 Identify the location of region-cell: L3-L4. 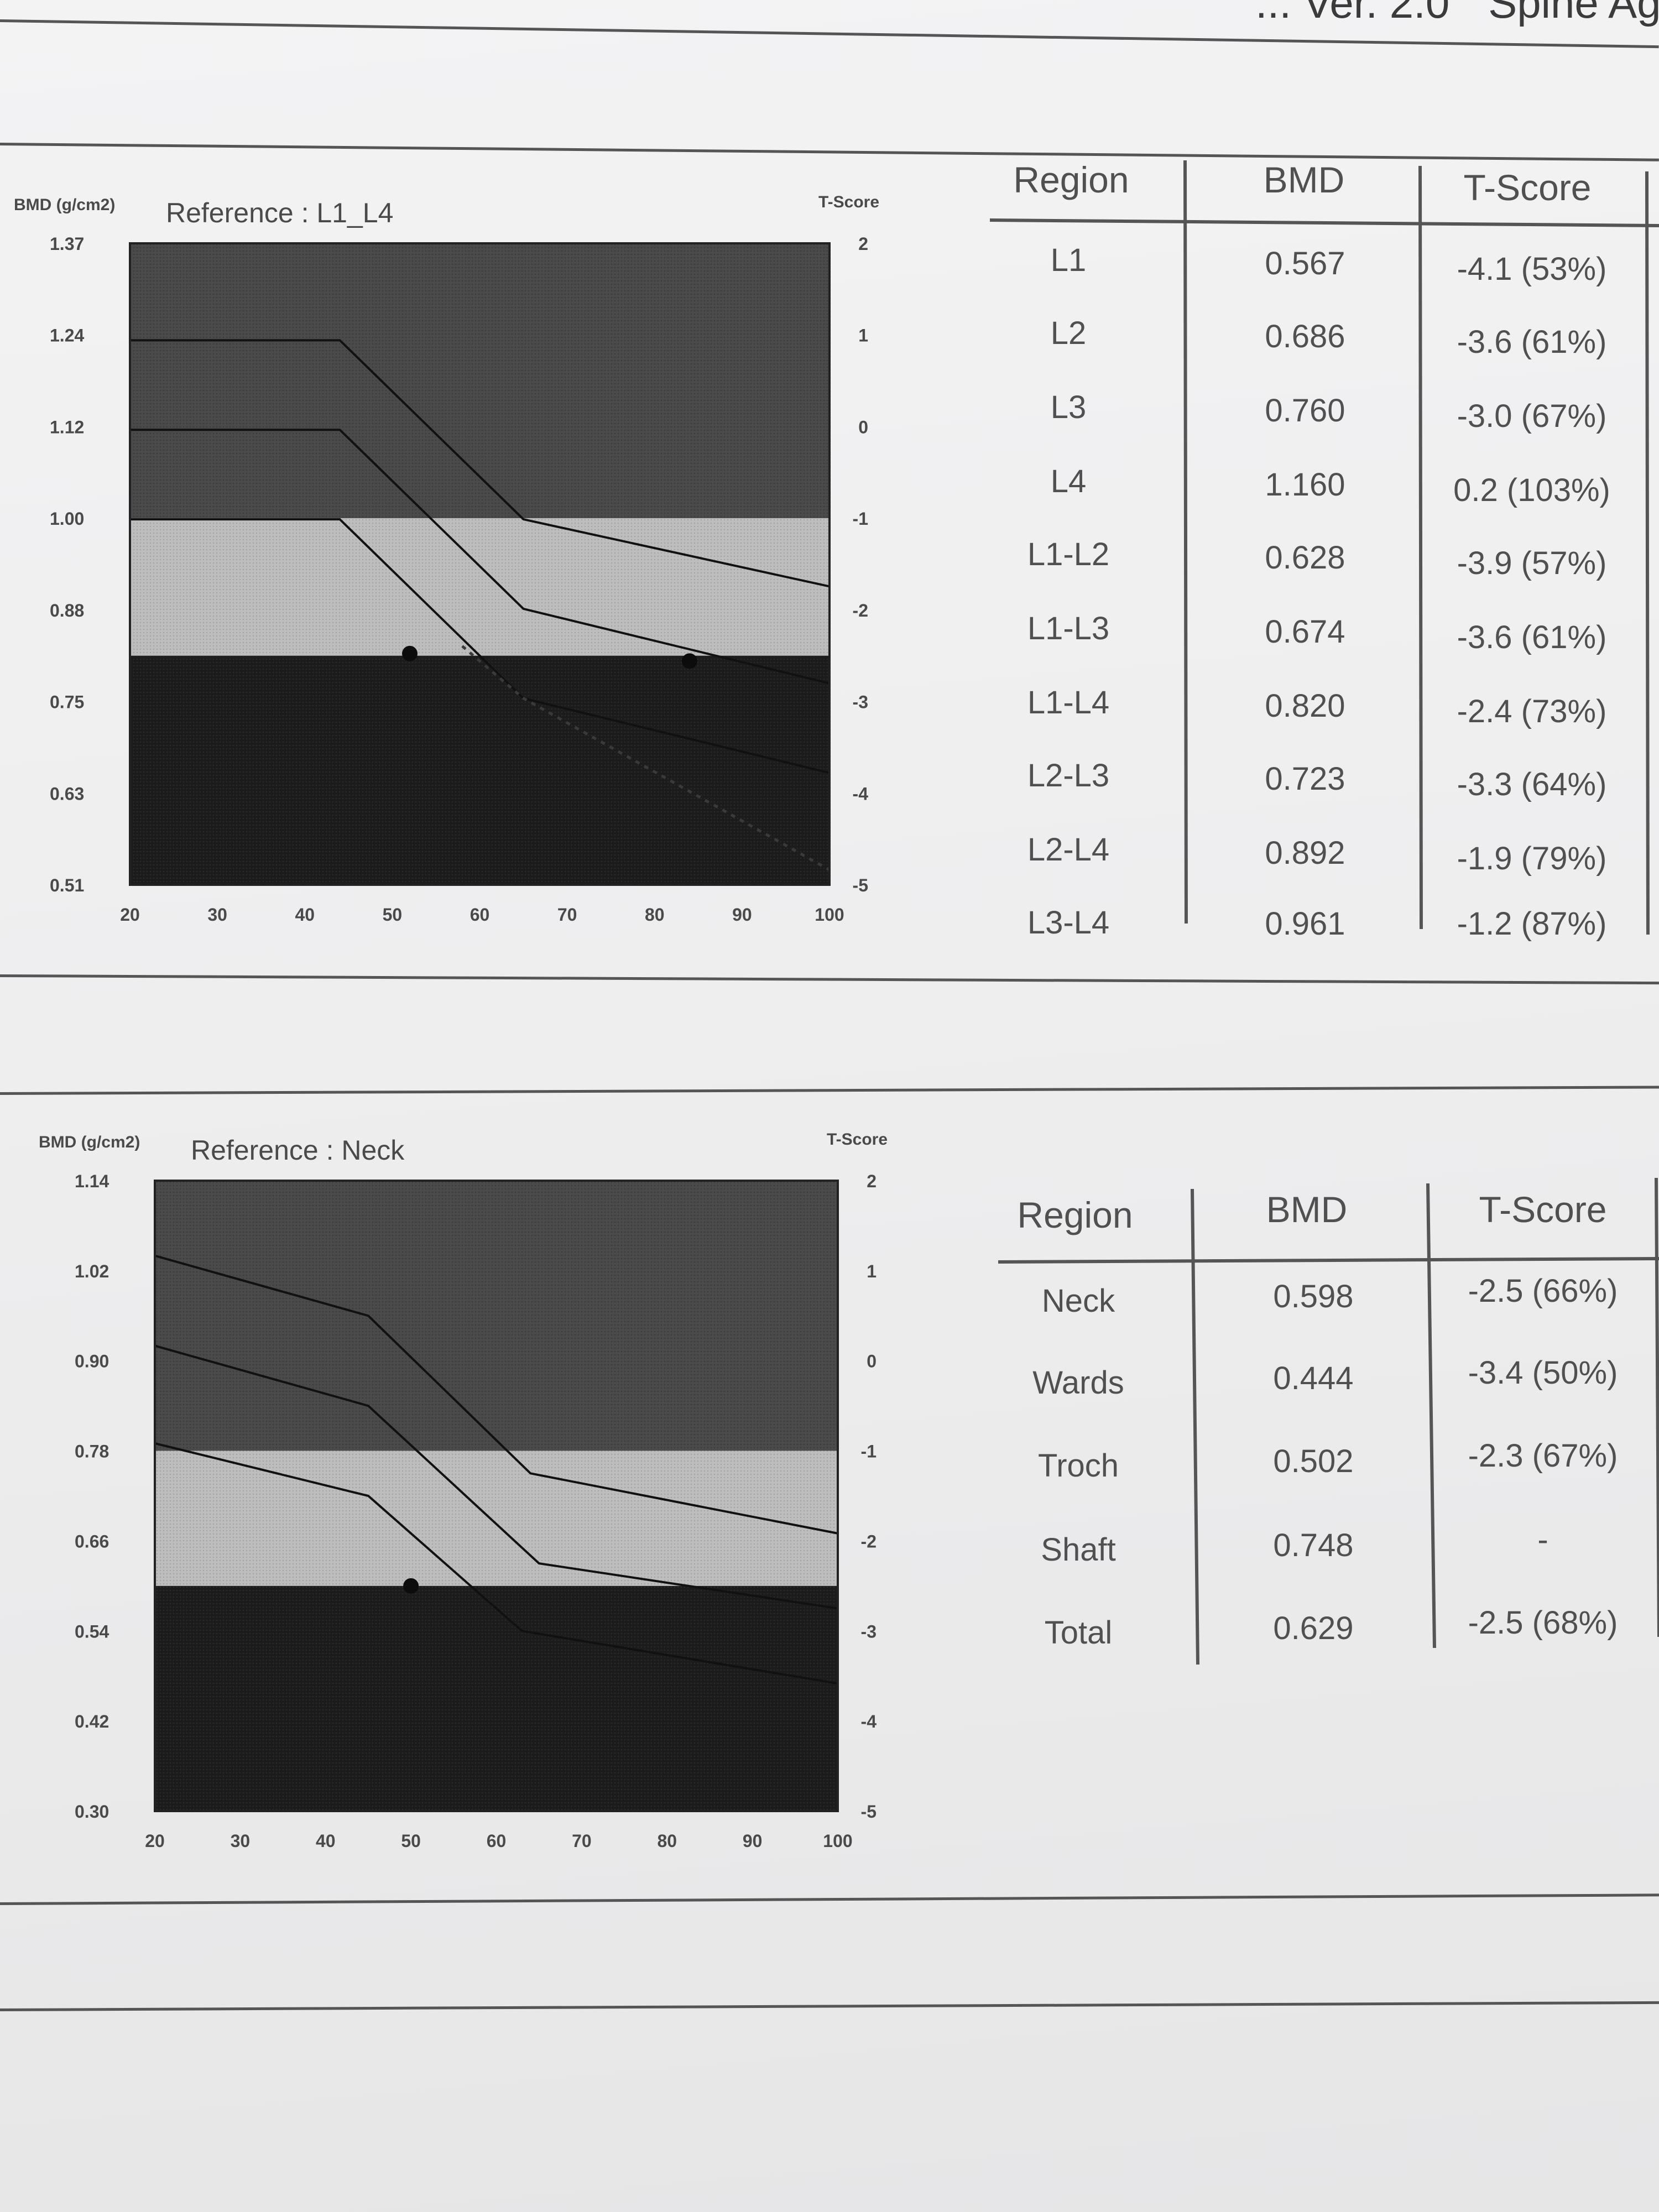
(1068, 923).